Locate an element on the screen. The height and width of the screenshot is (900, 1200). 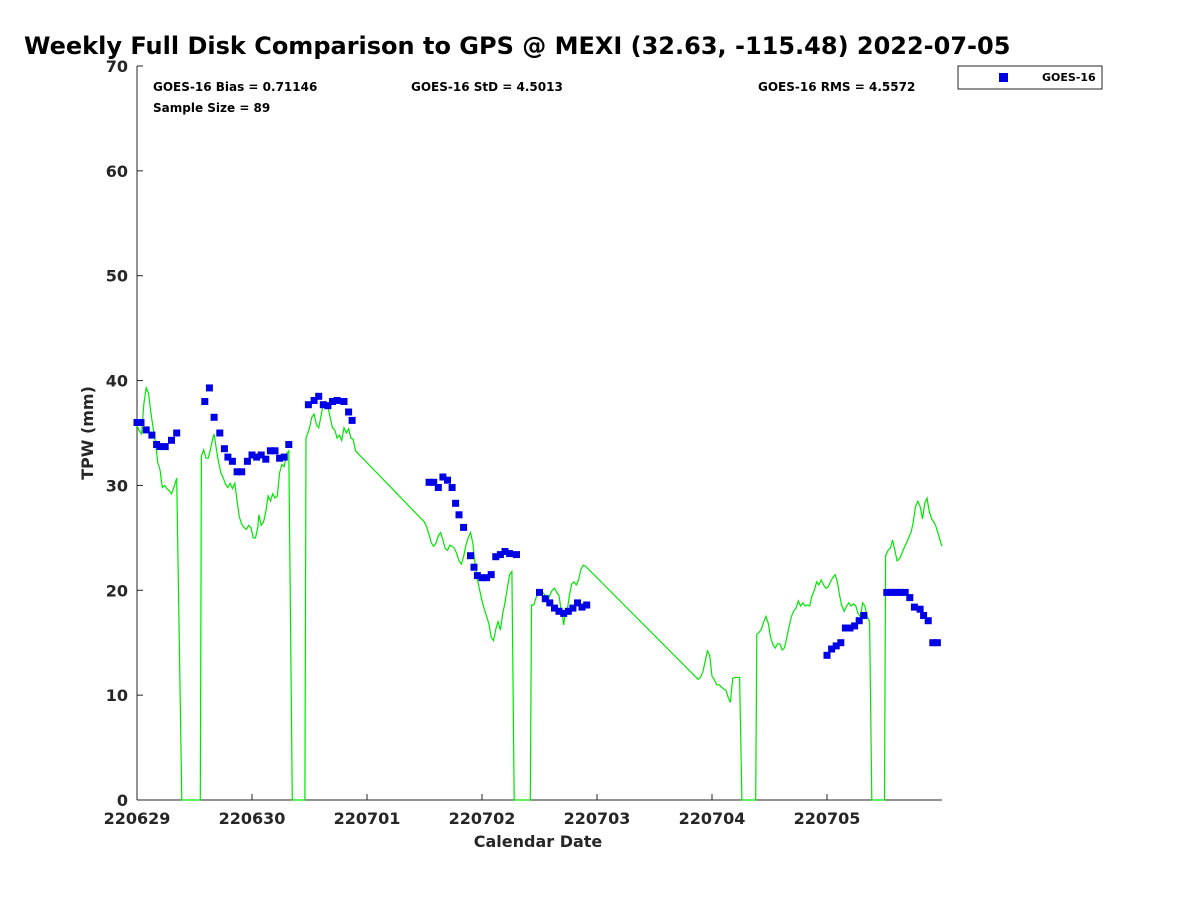
x-tick-label: 220705 is located at coordinates (827, 818).